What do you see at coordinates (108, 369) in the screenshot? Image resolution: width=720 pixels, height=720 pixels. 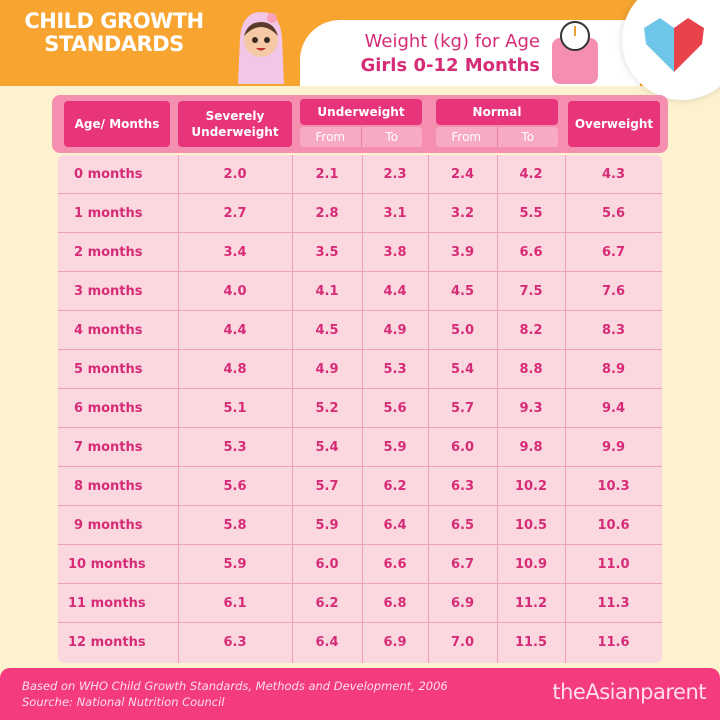 I see `age-cell: 5 months` at bounding box center [108, 369].